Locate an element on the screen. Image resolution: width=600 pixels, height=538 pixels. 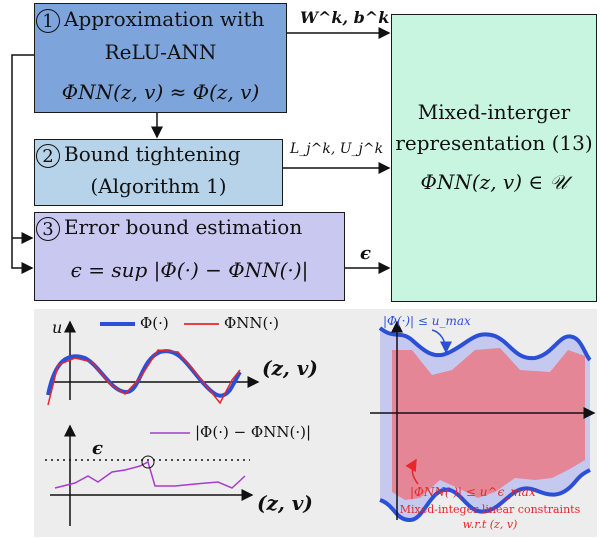
plot3-top-label: |Φ(·)| ≤ u_max is located at coordinates (427, 321).